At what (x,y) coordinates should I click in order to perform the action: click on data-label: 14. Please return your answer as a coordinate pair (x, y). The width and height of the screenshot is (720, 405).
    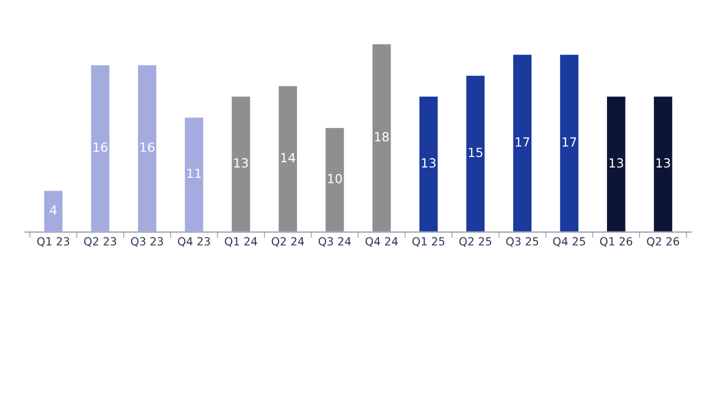
    Looking at the image, I should click on (288, 157).